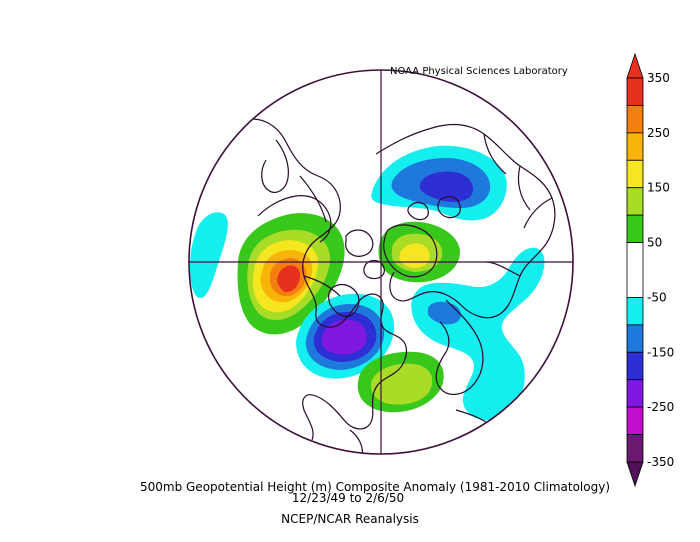  Describe the element at coordinates (660, 407) in the screenshot. I see `colorbar-tick-label: -250` at that location.